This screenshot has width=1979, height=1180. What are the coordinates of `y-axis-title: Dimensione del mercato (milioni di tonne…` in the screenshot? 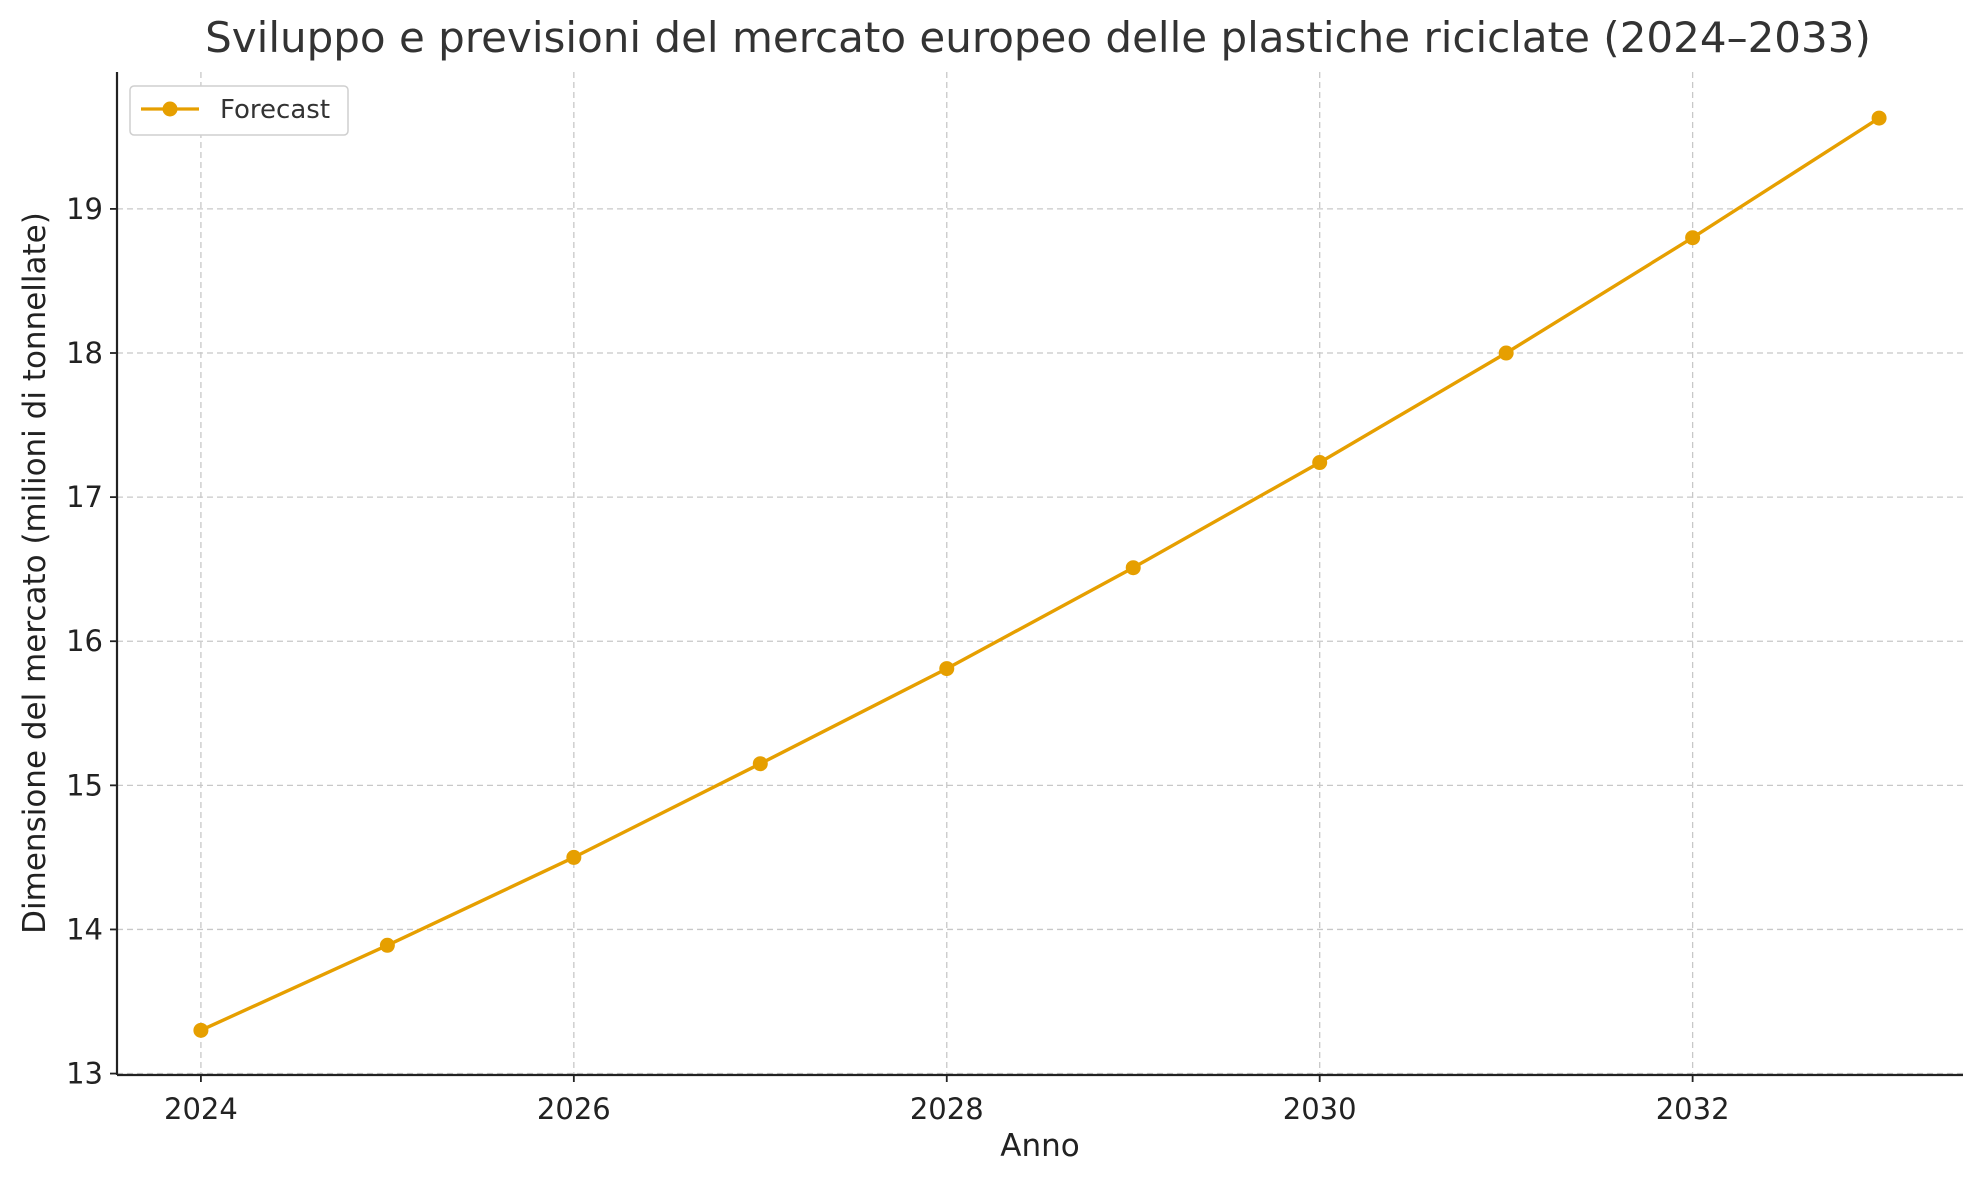 It's located at (35, 573).